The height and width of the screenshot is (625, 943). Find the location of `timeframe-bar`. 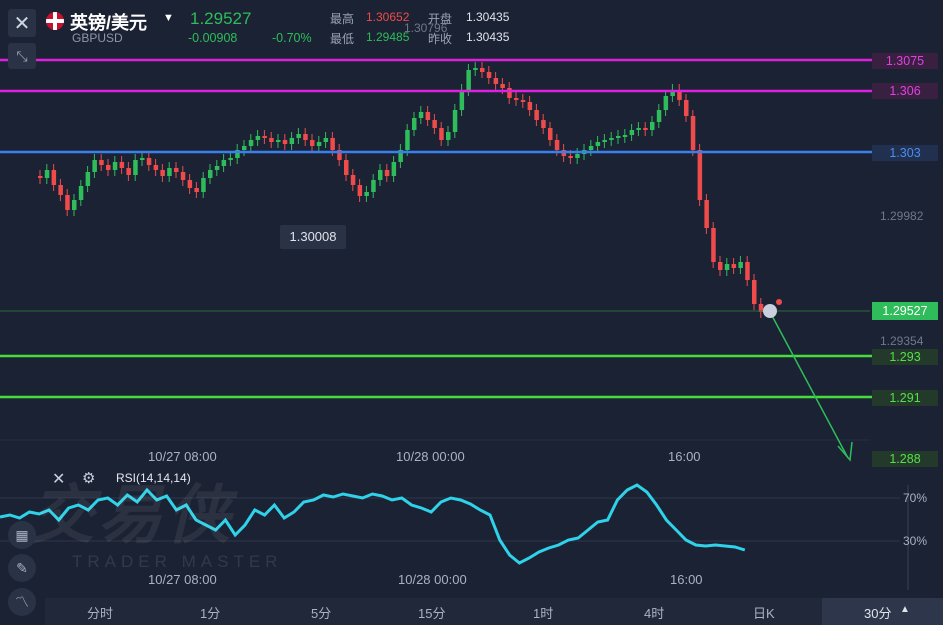

timeframe-bar is located at coordinates (494, 611).